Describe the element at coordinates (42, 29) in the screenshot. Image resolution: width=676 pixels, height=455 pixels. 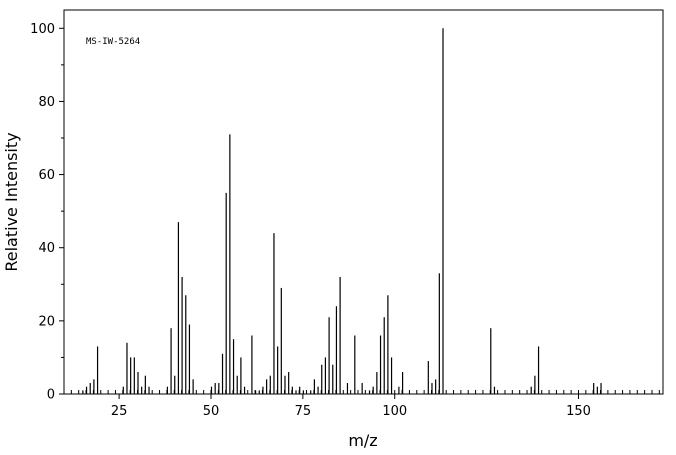
I see `y-tick-label: 100` at that location.